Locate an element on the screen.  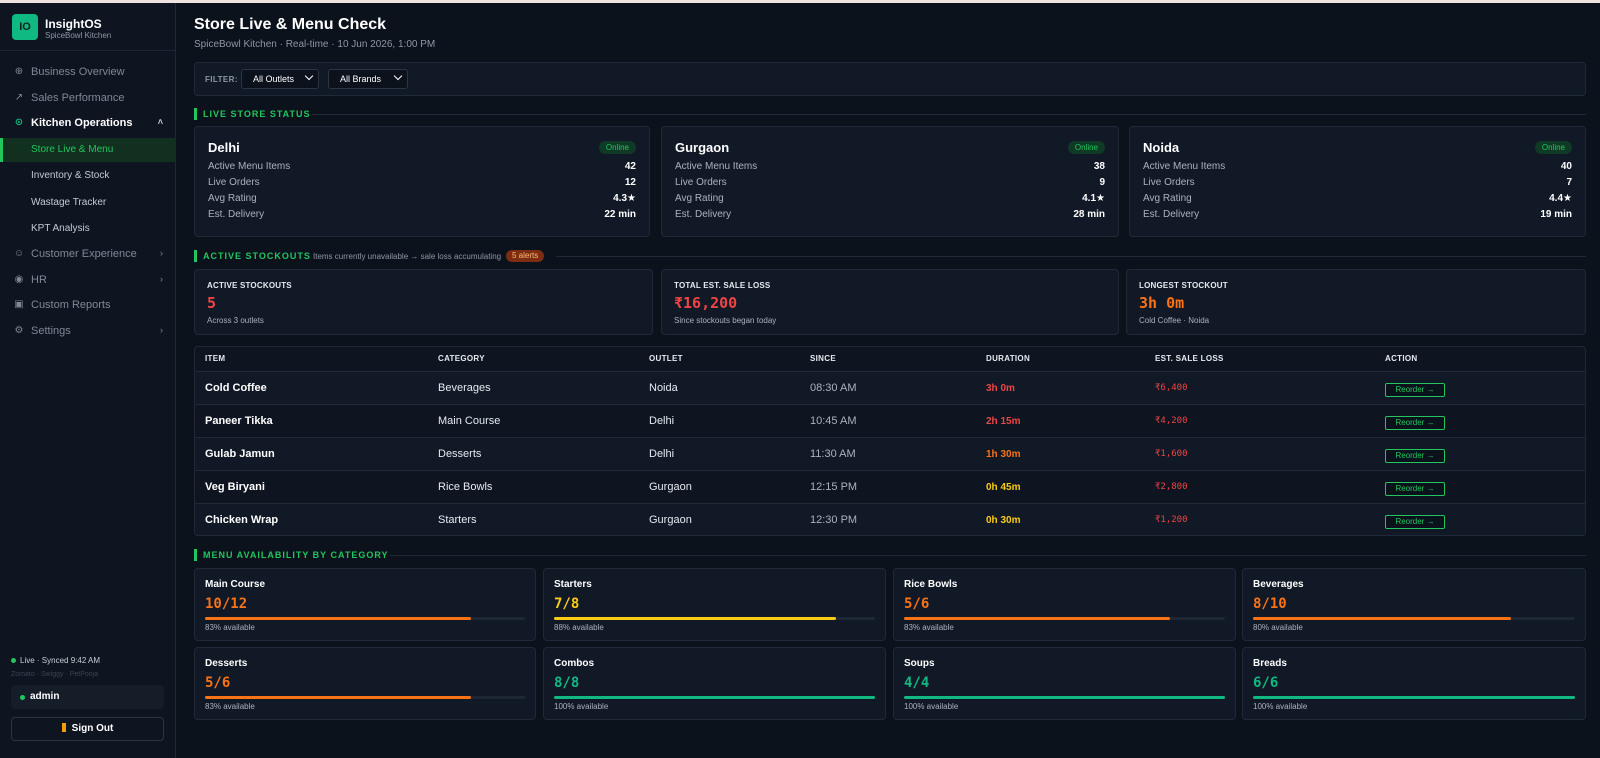
nav-inventory-stock: Inventory & Stock is located at coordinates (87, 176).